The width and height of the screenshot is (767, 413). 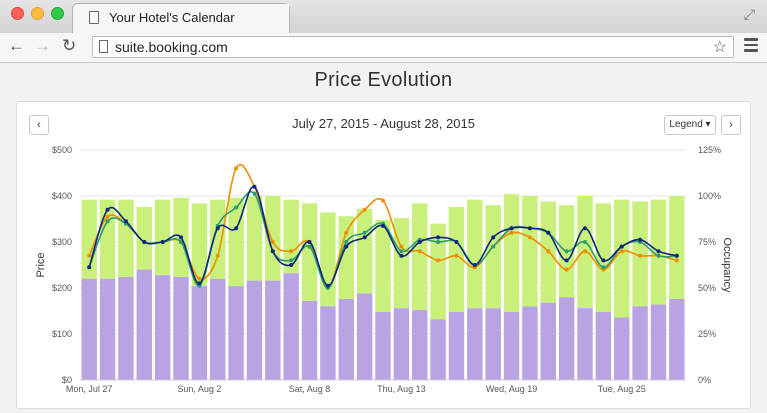 I want to click on tab-bar: Your Hotel's Calendar ⤢, so click(x=383, y=16).